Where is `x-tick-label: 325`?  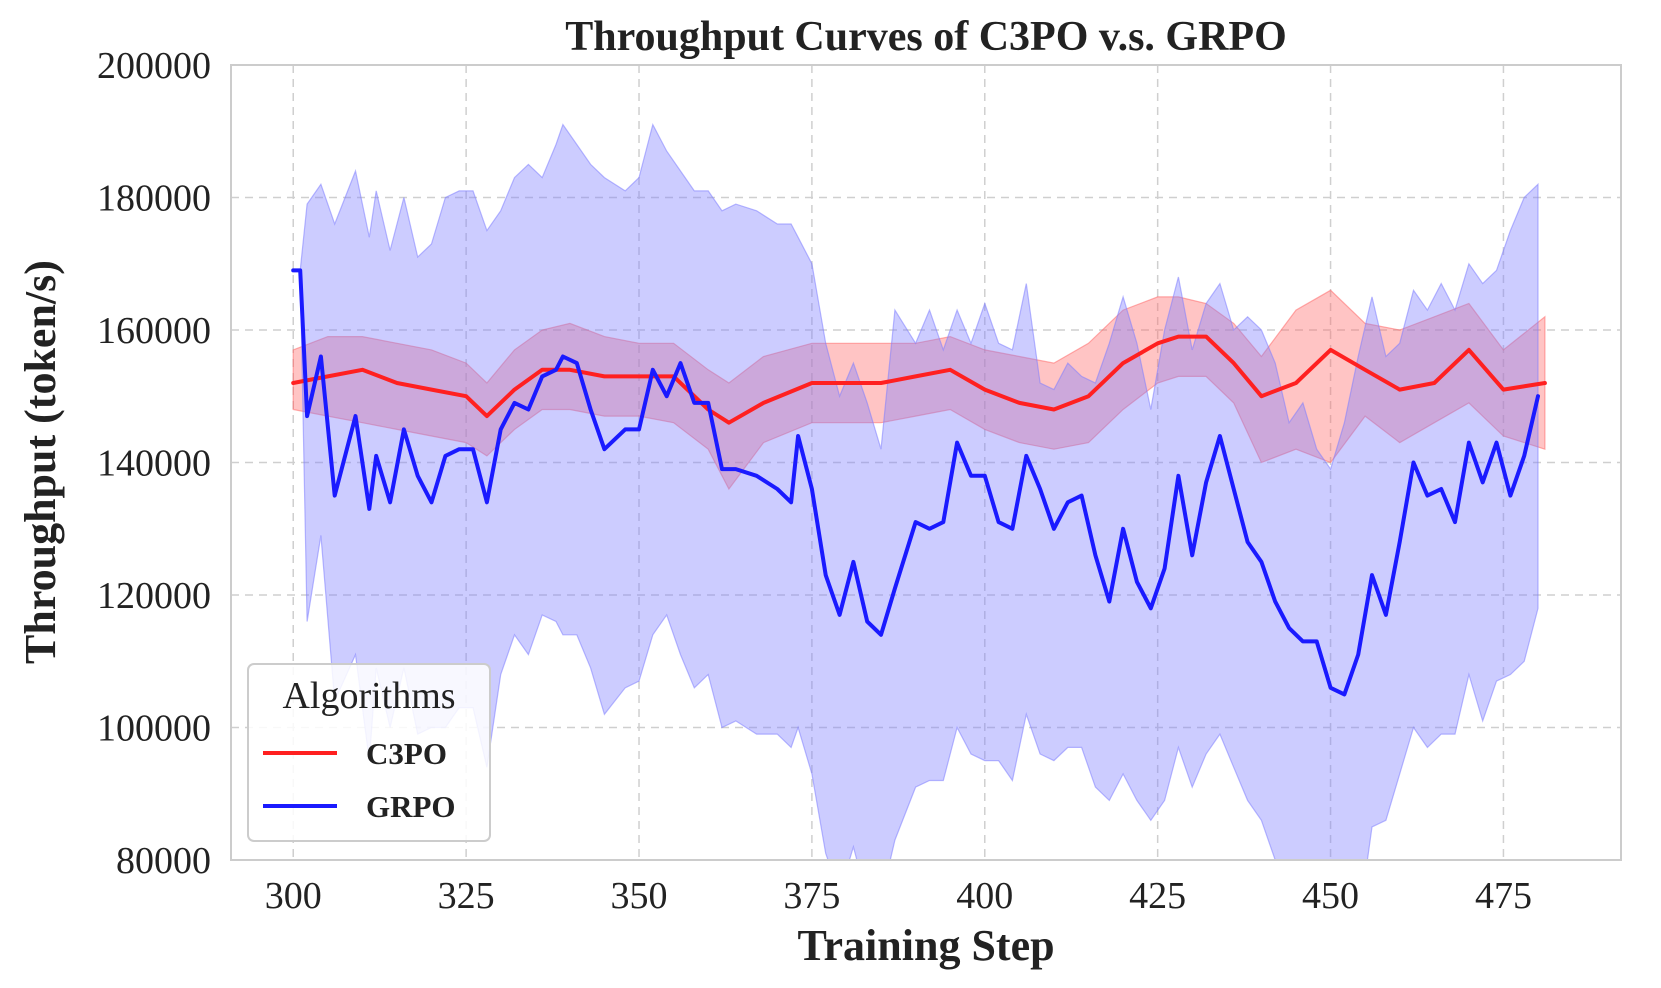 x-tick-label: 325 is located at coordinates (466, 896).